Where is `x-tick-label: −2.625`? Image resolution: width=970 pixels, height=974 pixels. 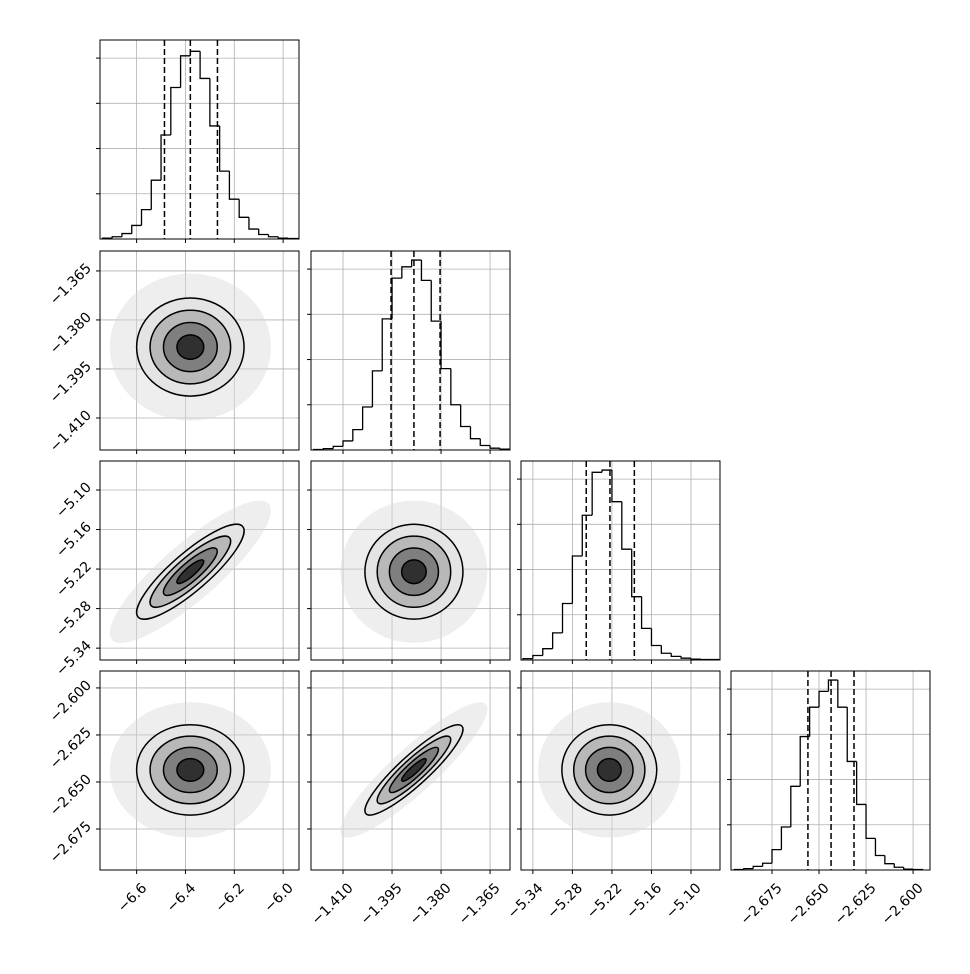
x-tick-label: −2.625 is located at coordinates (856, 904).